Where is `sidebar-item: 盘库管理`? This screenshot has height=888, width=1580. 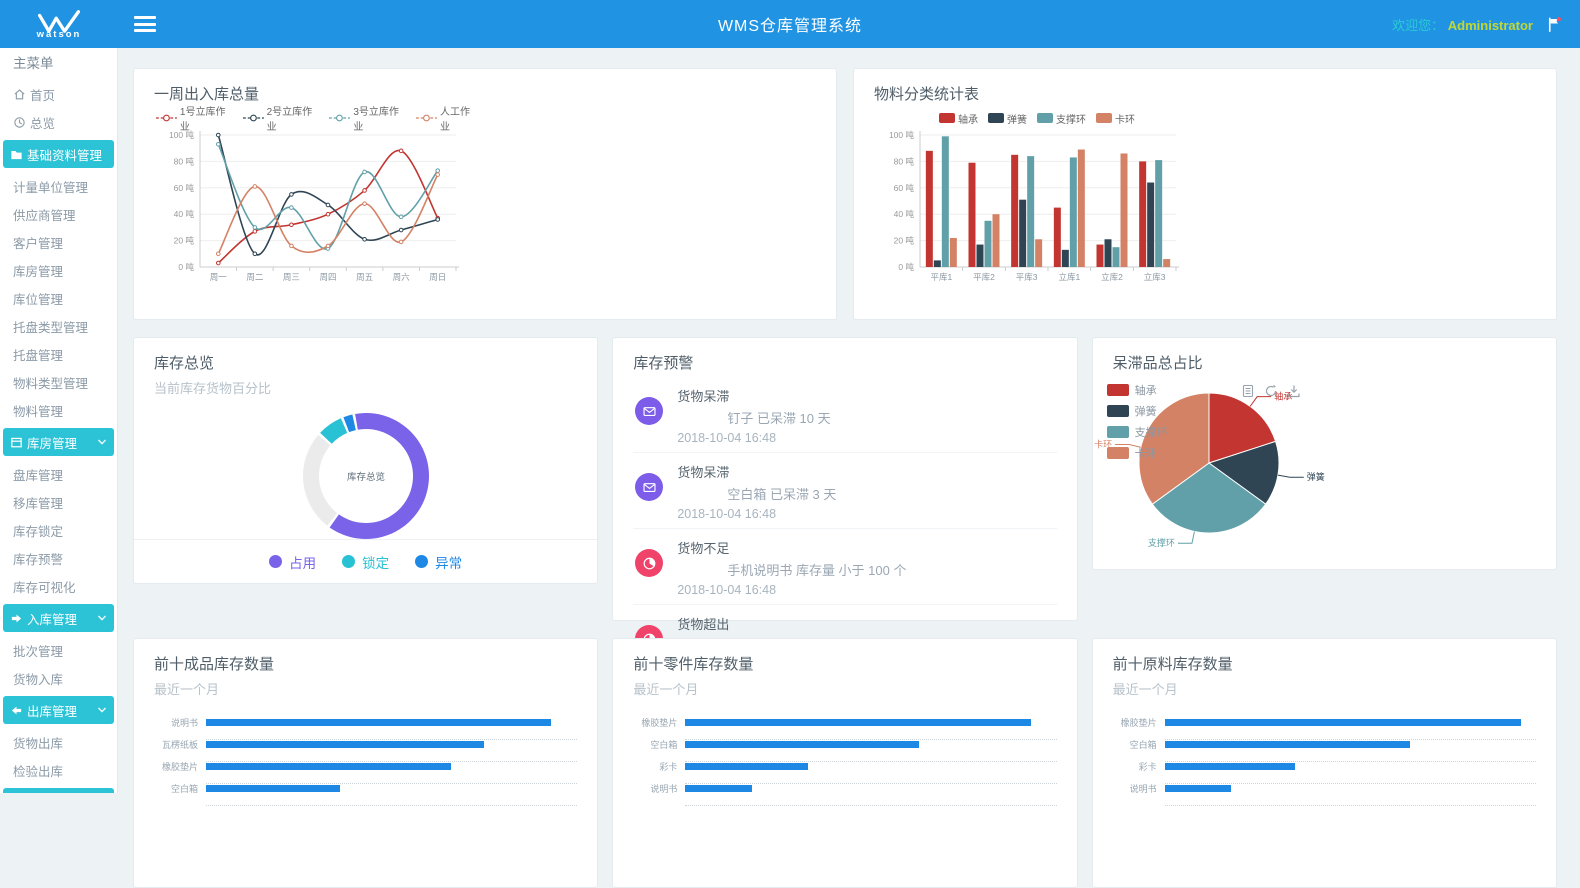
sidebar-item: 盘库管理 is located at coordinates (58, 474).